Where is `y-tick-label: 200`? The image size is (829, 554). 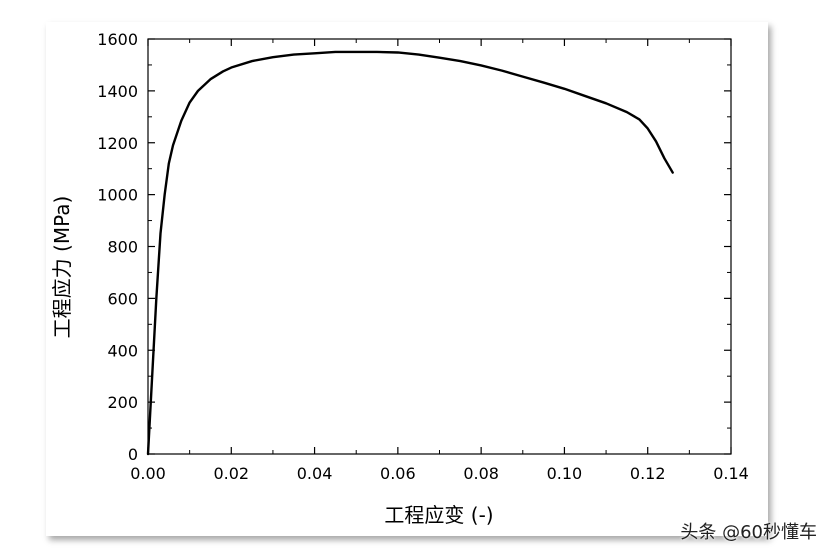
y-tick-label: 200 is located at coordinates (122, 402).